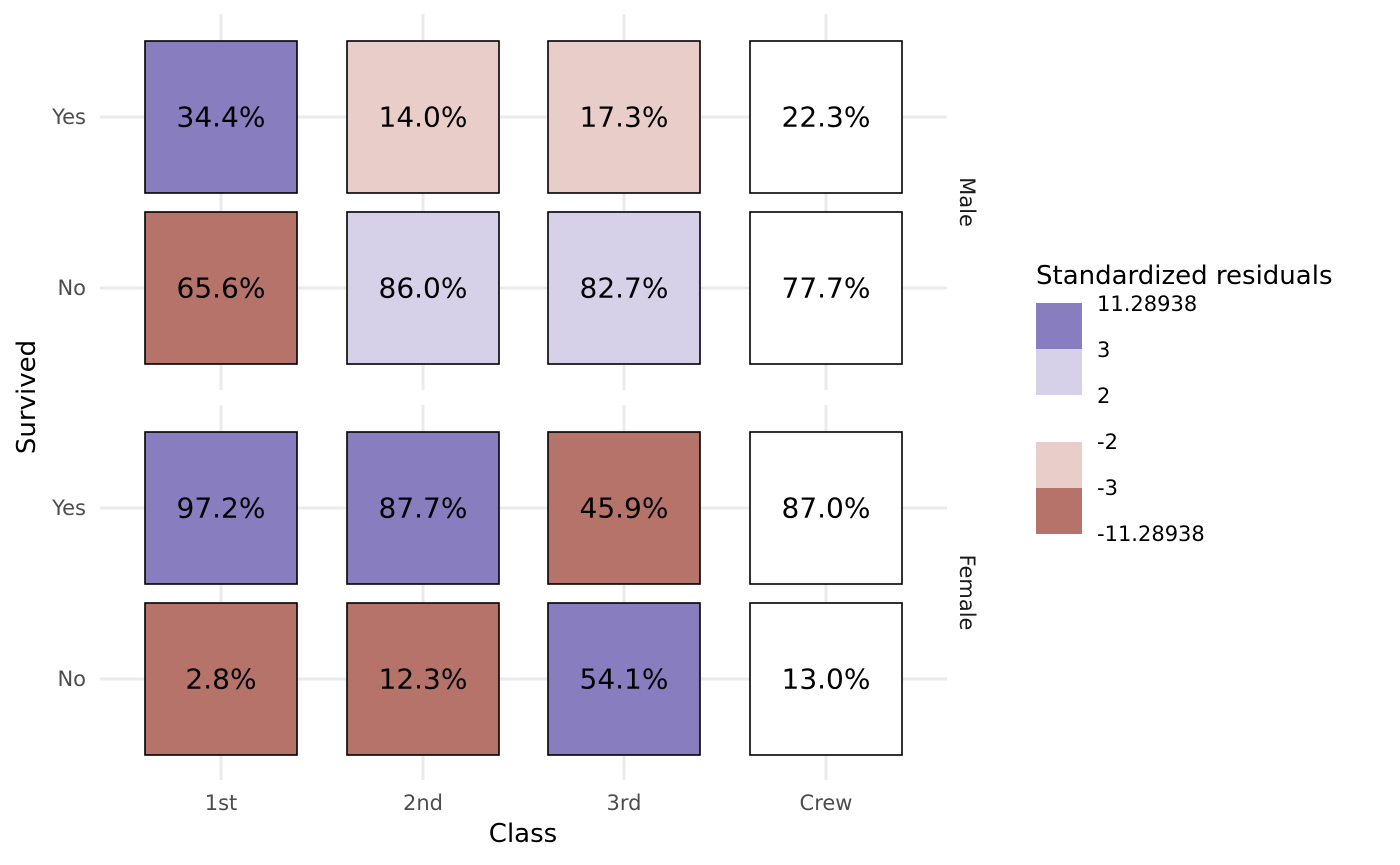 The image size is (1400, 865). I want to click on cell-female-2nd-yes-label: 87.7%, so click(423, 508).